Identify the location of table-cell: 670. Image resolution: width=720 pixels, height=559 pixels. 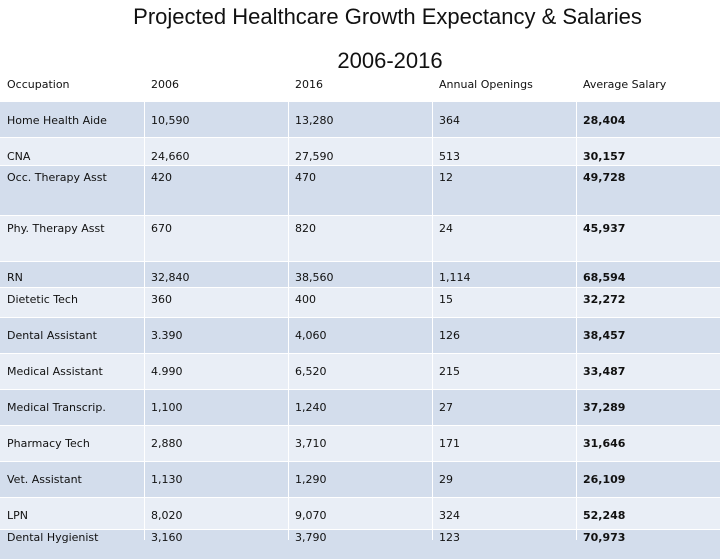
(161, 228).